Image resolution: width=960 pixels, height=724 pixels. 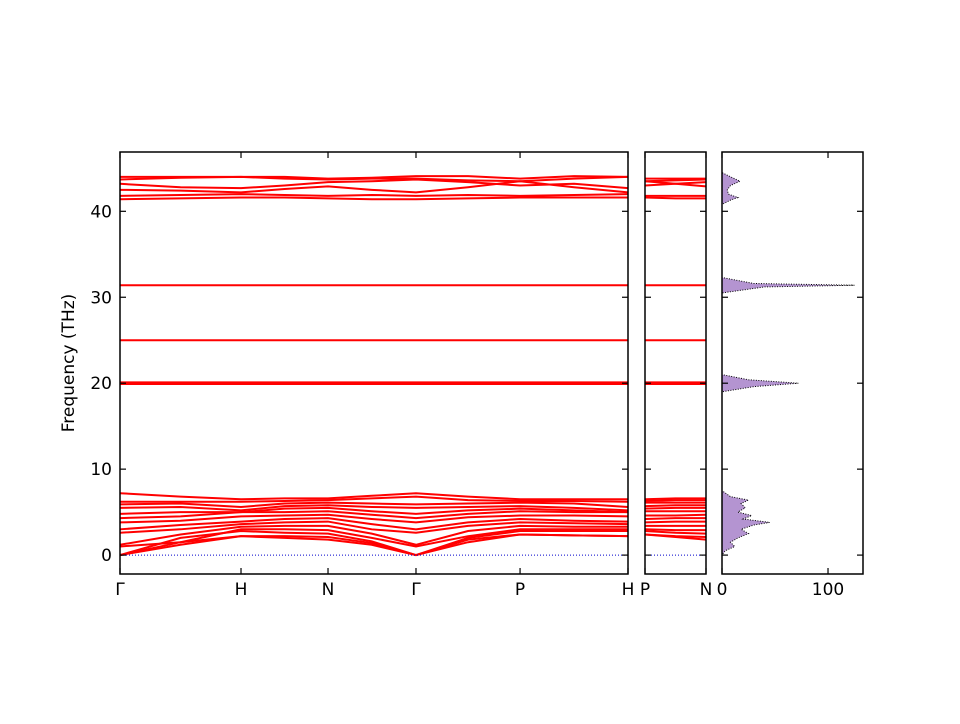 I want to click on y-tick-label: 30, so click(x=101, y=298).